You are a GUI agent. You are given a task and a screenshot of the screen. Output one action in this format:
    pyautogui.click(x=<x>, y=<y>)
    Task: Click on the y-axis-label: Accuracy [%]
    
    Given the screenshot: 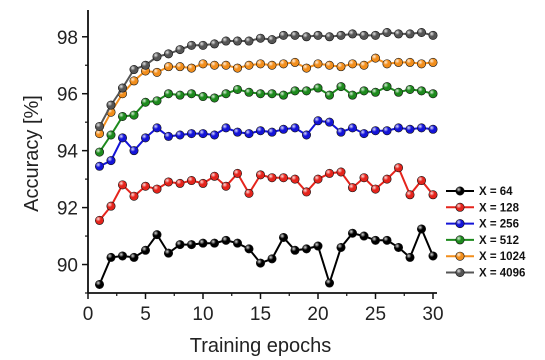 What is the action you would take?
    pyautogui.click(x=32, y=153)
    